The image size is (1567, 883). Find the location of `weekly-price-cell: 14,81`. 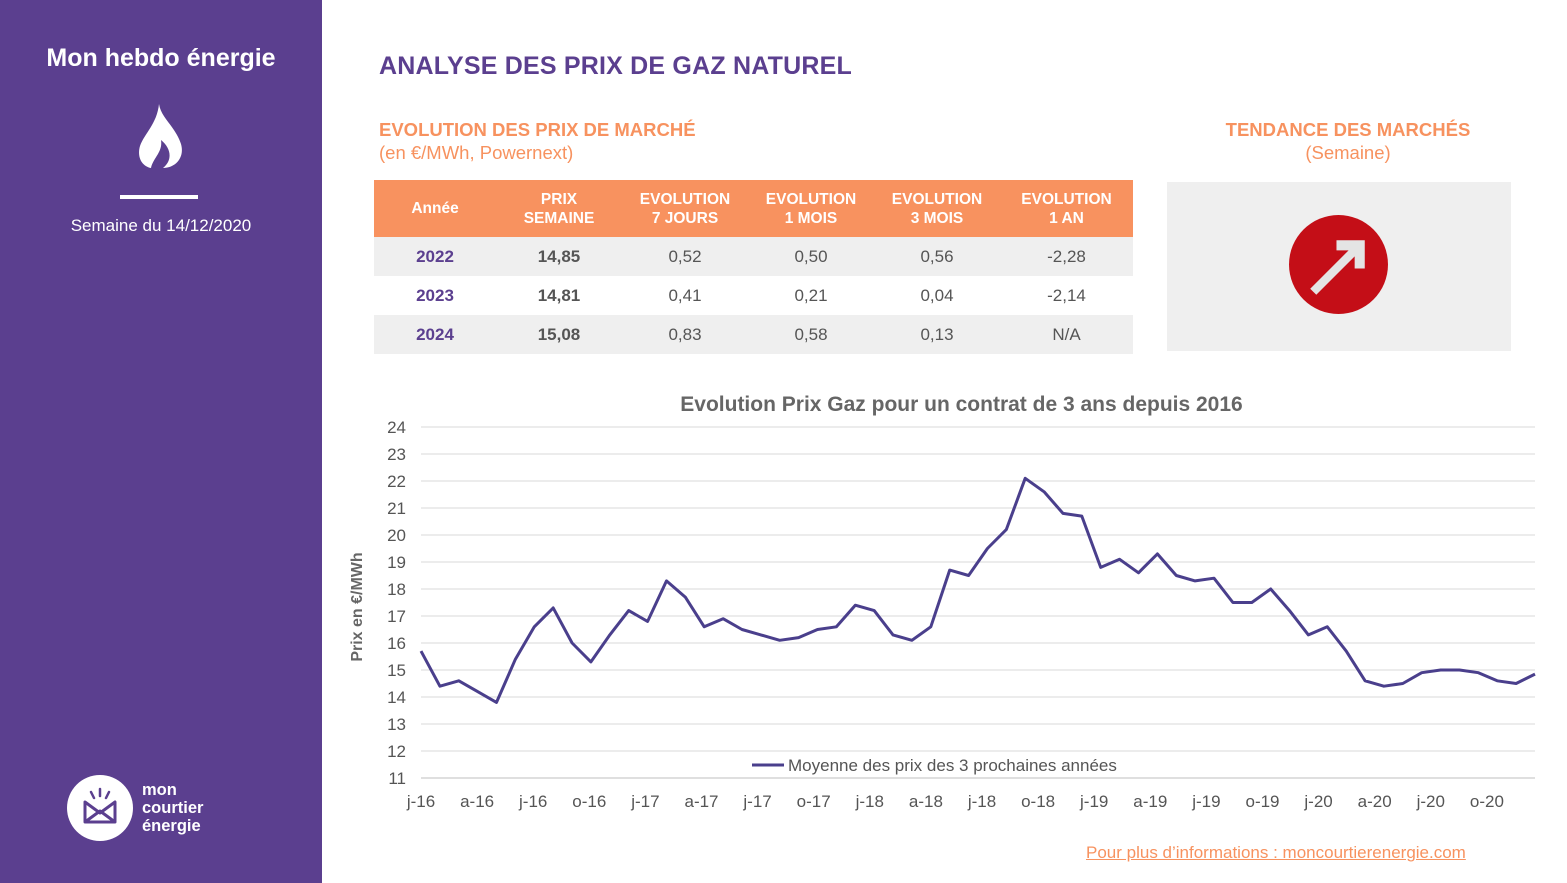

weekly-price-cell: 14,81 is located at coordinates (559, 295).